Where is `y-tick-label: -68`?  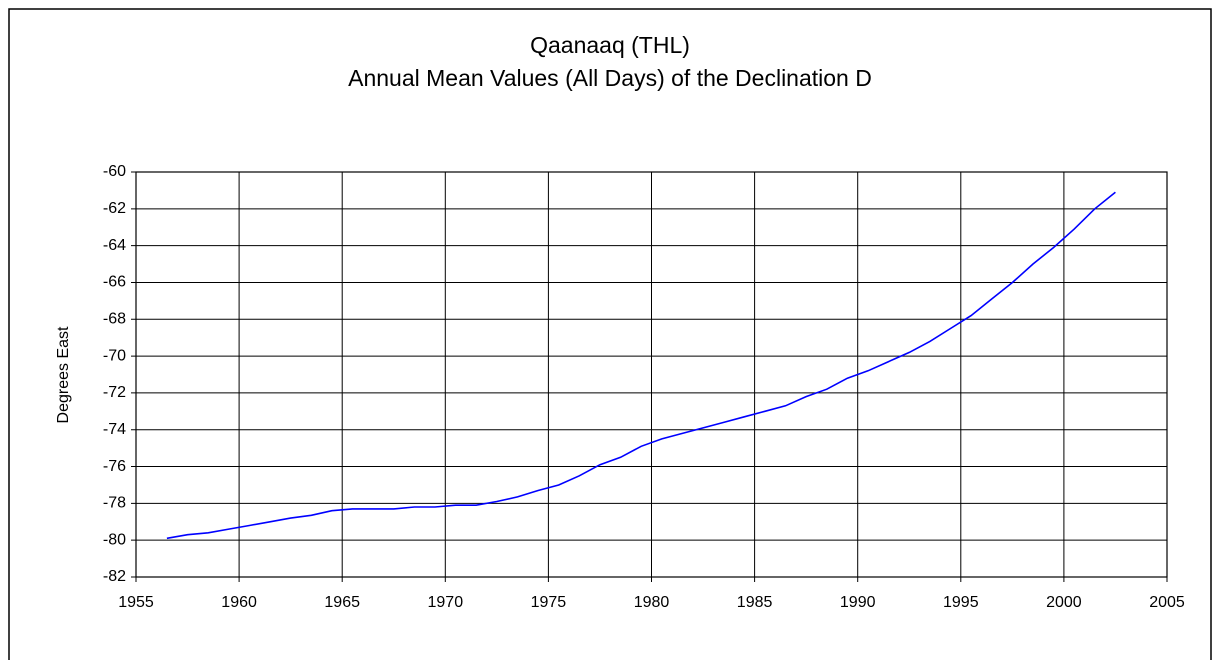
y-tick-label: -68 is located at coordinates (114, 318).